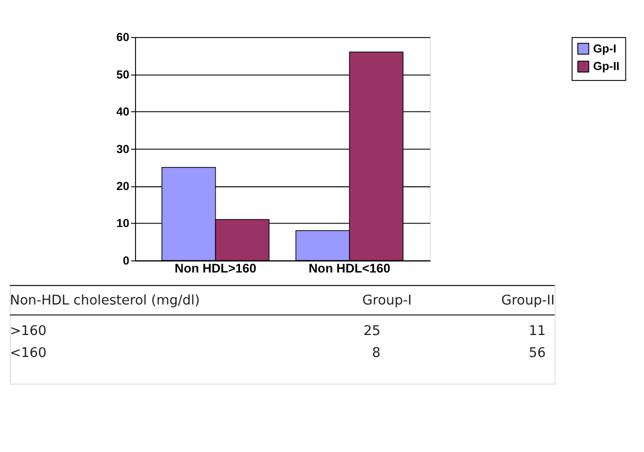  What do you see at coordinates (537, 331) in the screenshot?
I see `text: 11` at bounding box center [537, 331].